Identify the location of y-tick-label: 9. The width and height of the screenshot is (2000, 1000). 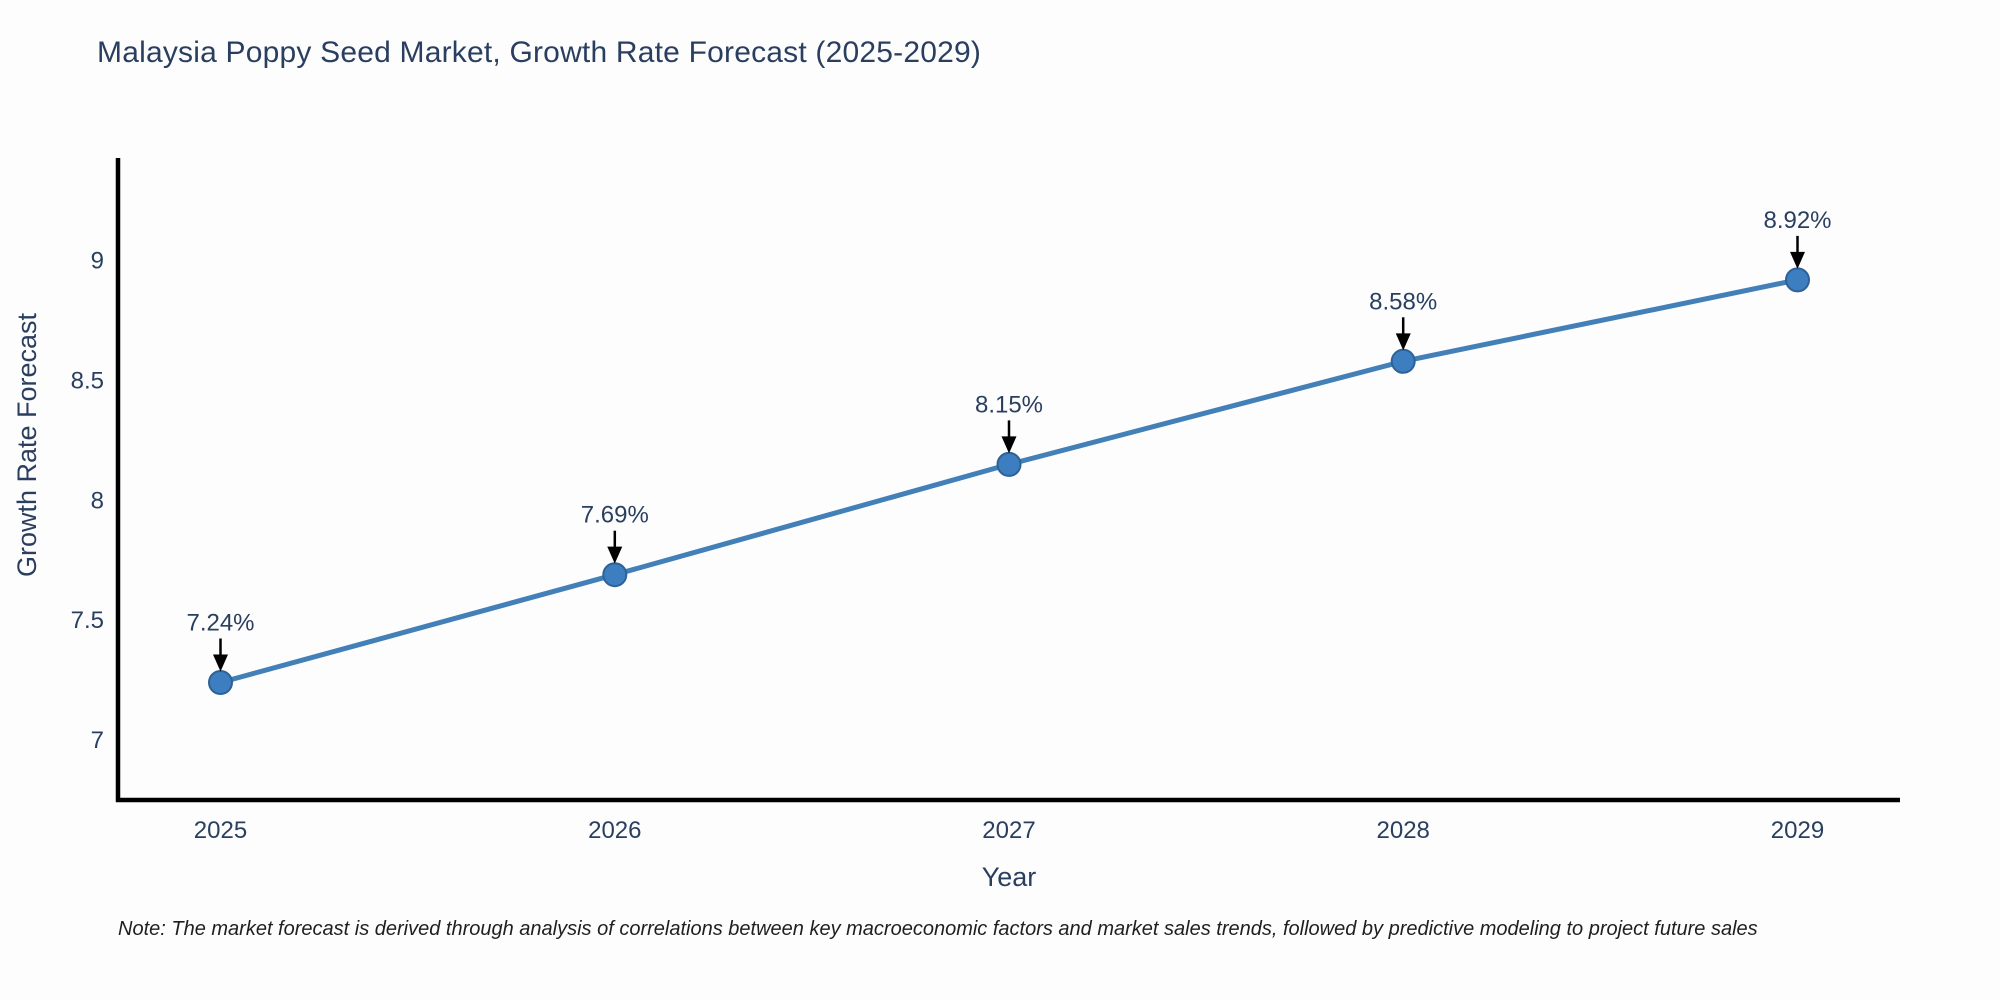
(97, 261).